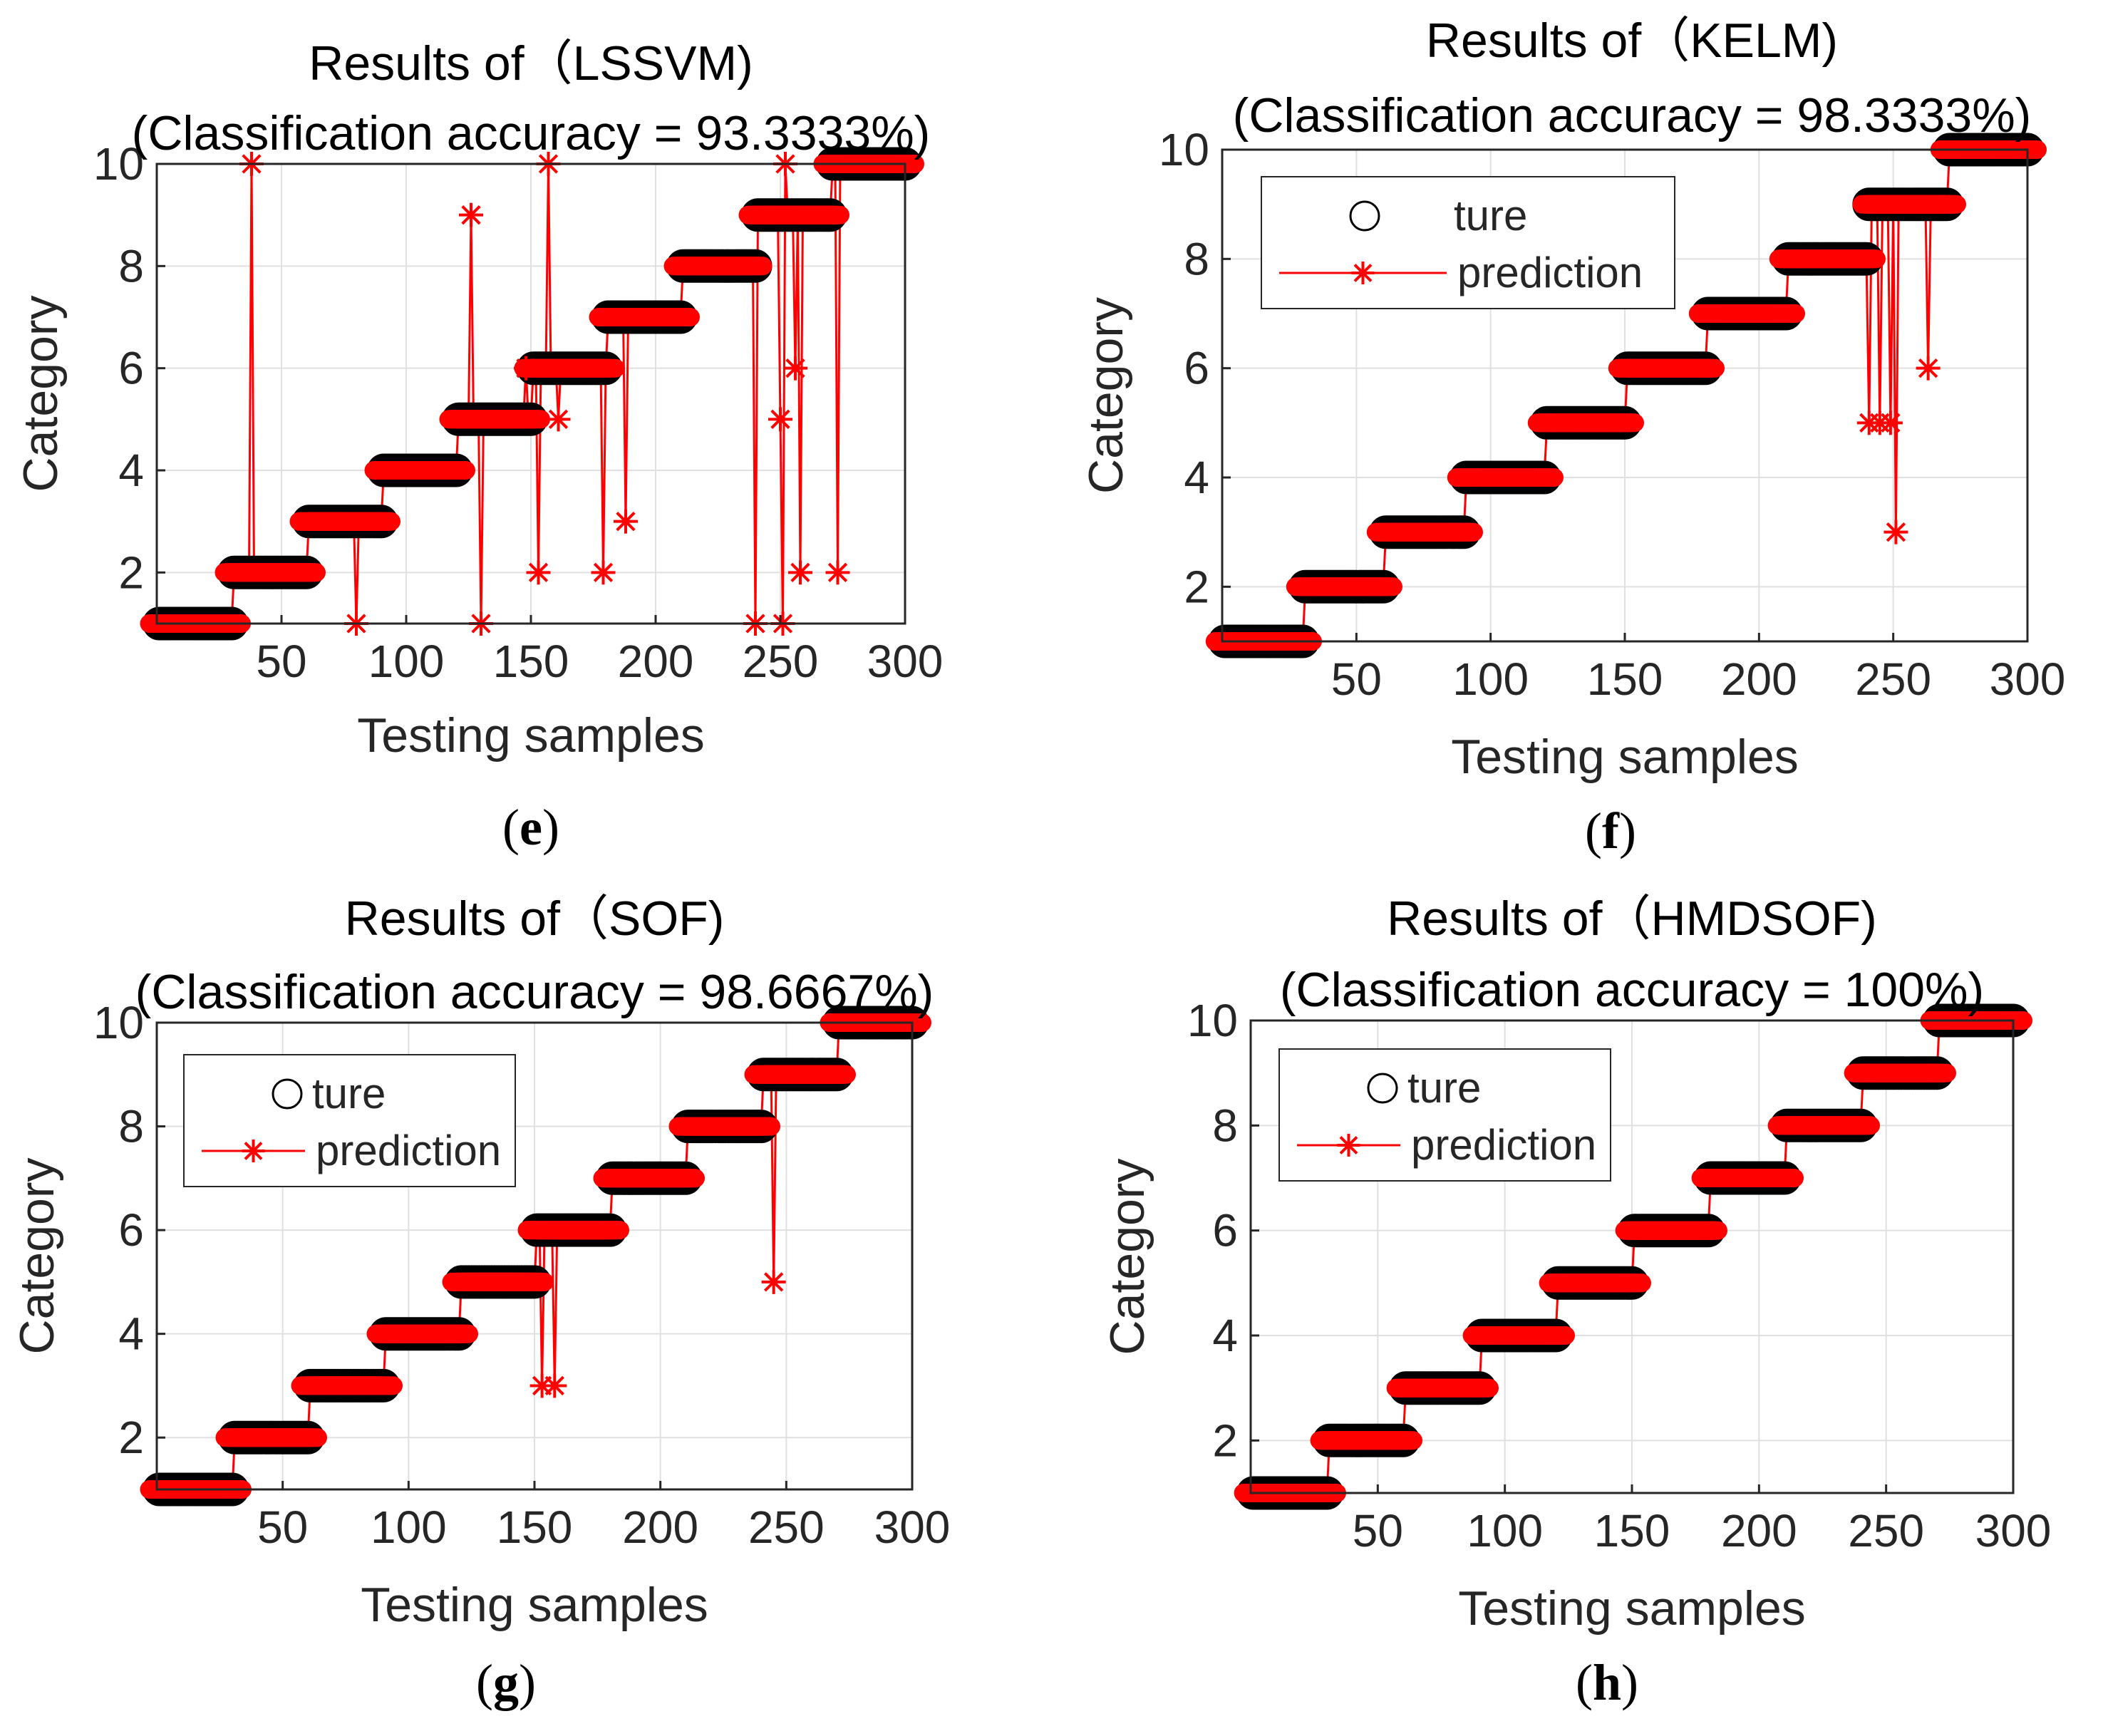  Describe the element at coordinates (1633, 1256) in the screenshot. I see `prediction-series` at that location.